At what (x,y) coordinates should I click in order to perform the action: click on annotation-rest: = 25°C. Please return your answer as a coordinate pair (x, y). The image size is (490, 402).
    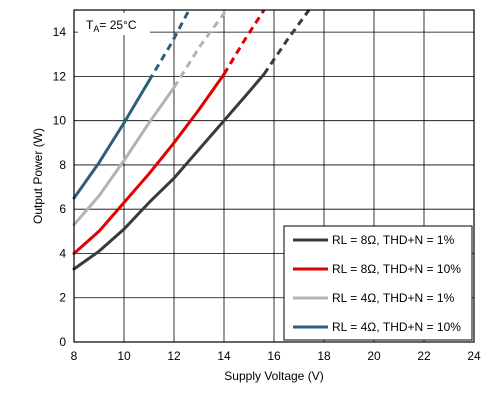
    Looking at the image, I should click on (117, 25).